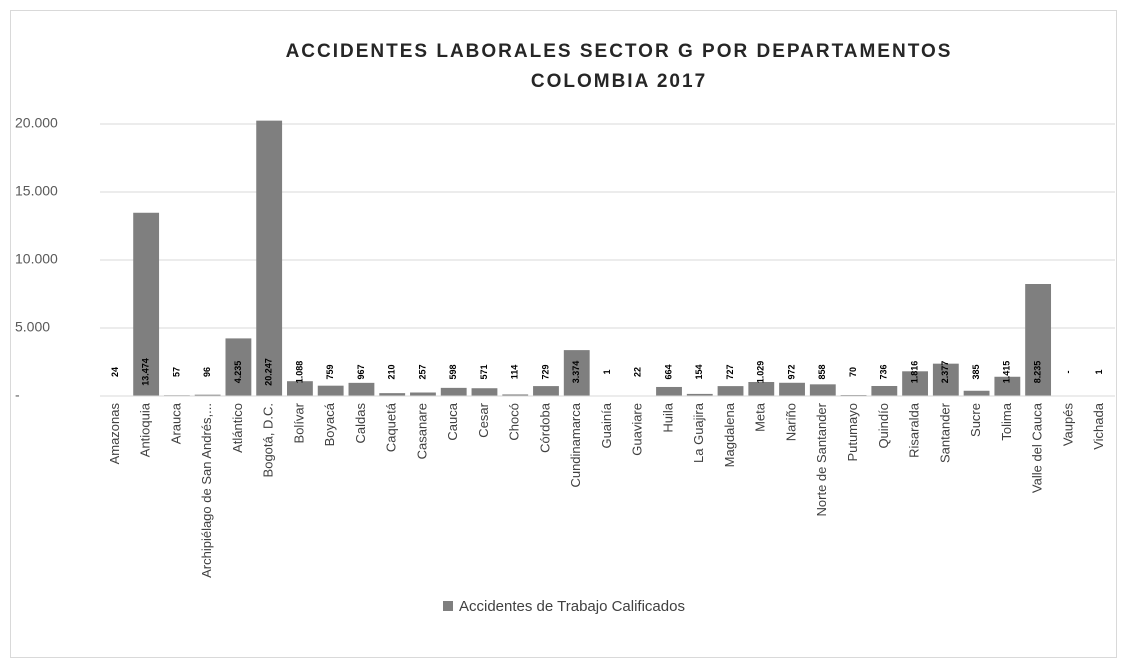 Image resolution: width=1127 pixels, height=668 pixels. What do you see at coordinates (761, 372) in the screenshot?
I see `data-label: 1.029` at bounding box center [761, 372].